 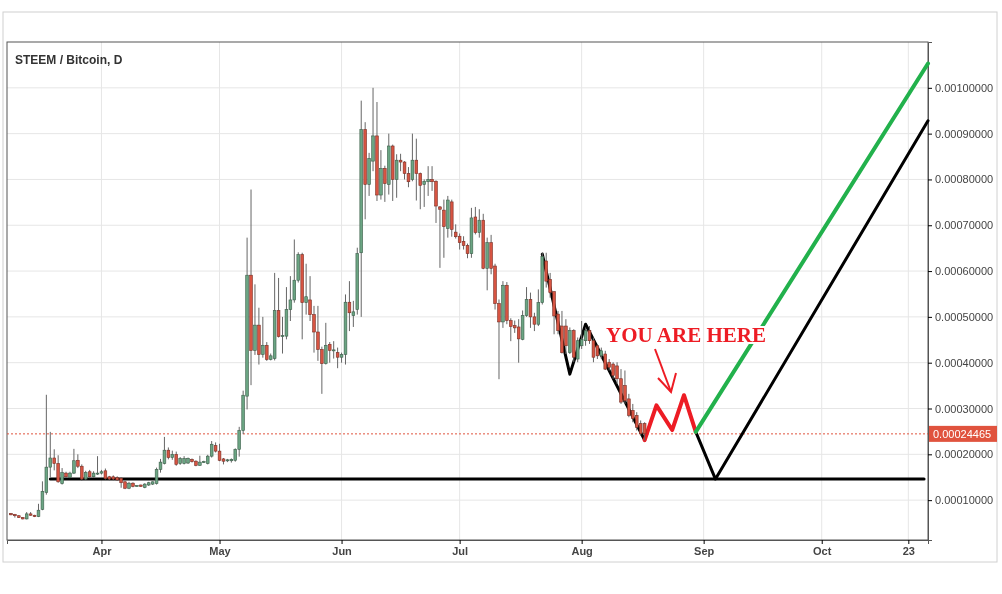 I want to click on x-tick-label: Sep, so click(x=704, y=550).